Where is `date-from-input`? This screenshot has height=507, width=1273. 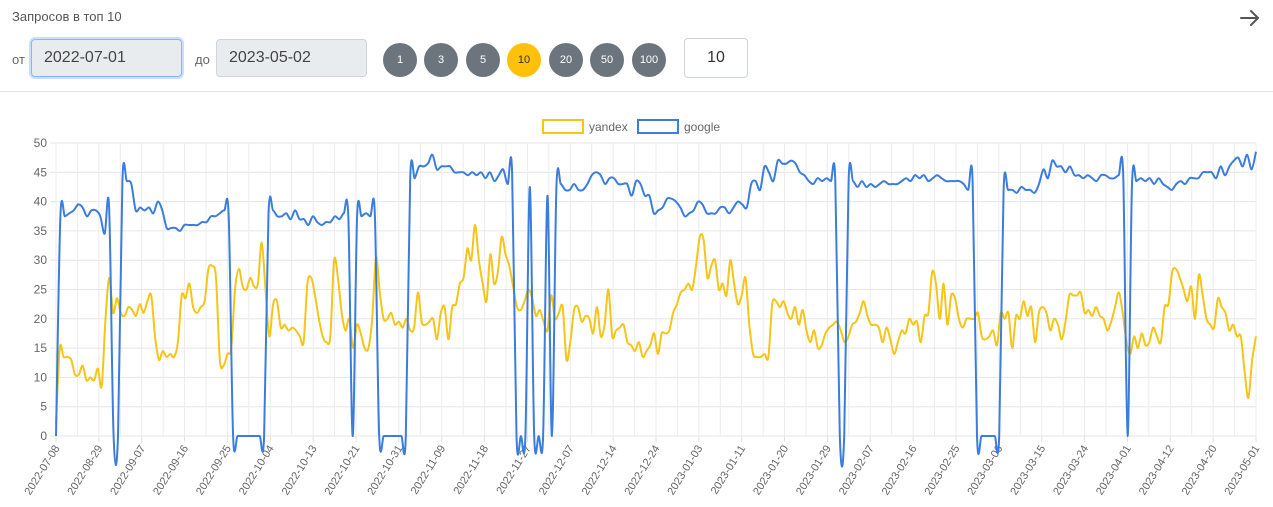 date-from-input is located at coordinates (106, 58).